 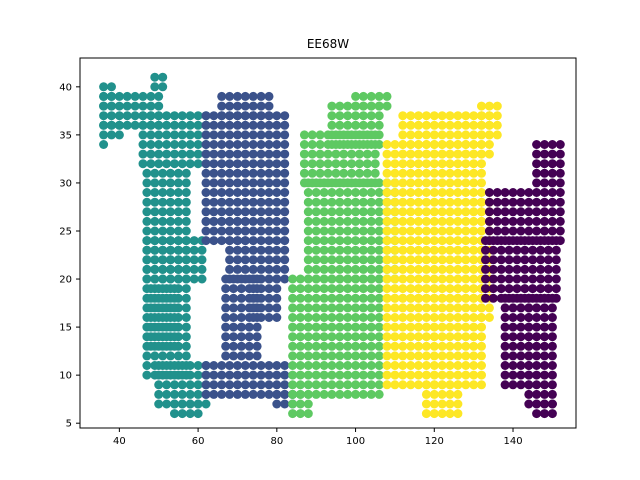 What do you see at coordinates (65, 183) in the screenshot?
I see `y-tick-label: 30` at bounding box center [65, 183].